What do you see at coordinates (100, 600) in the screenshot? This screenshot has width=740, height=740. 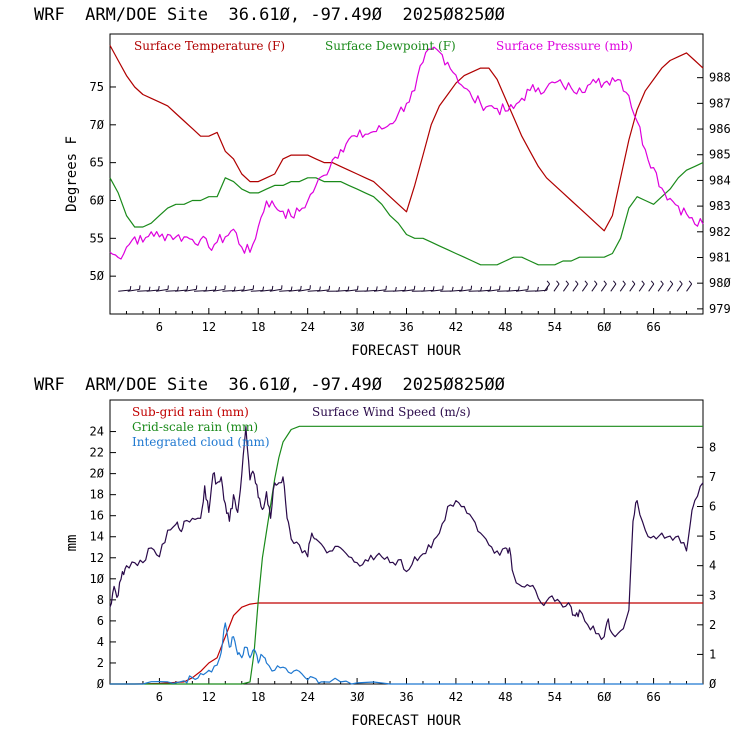 I see `y-tick-label: 8` at bounding box center [100, 600].